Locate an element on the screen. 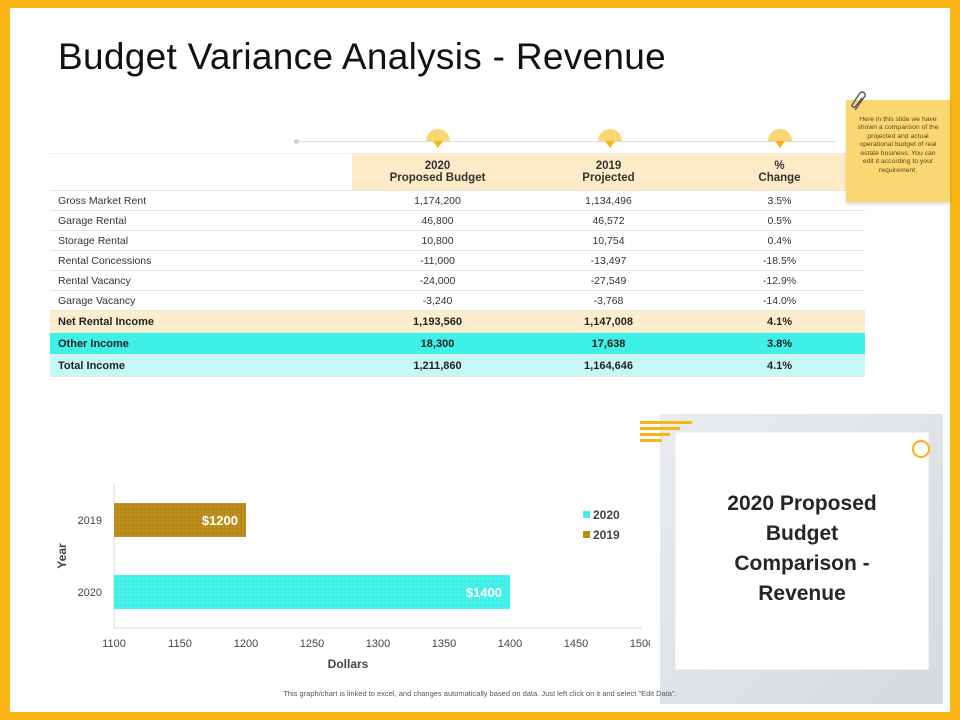  bar-data-label: $1200 is located at coordinates (220, 520).